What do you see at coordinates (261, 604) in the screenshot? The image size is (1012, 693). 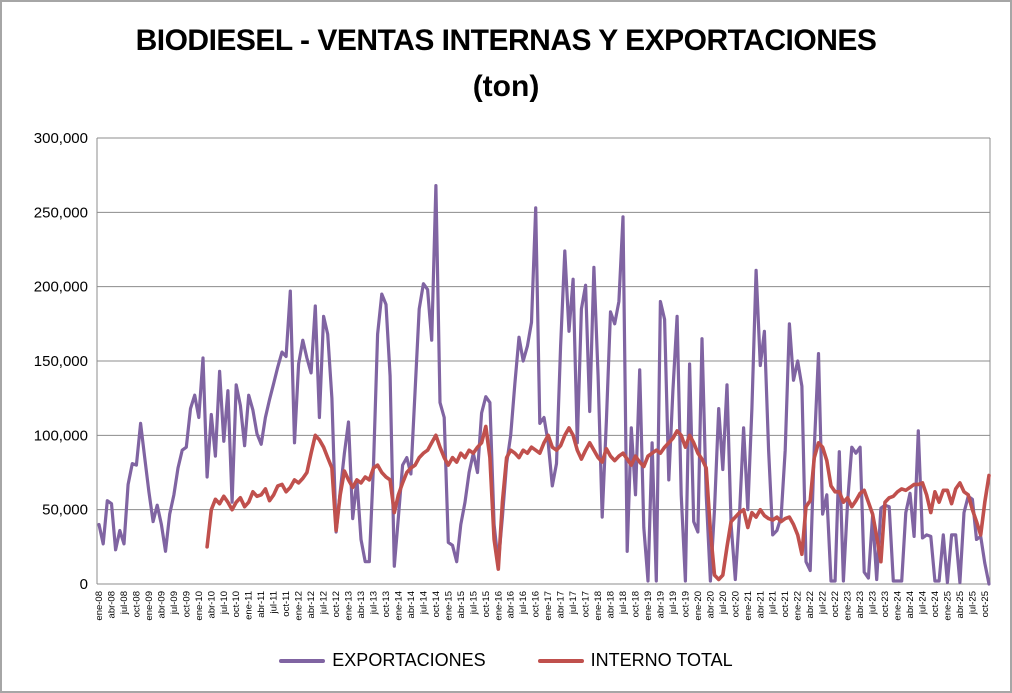 I see `x-tick-label: abr-11` at bounding box center [261, 604].